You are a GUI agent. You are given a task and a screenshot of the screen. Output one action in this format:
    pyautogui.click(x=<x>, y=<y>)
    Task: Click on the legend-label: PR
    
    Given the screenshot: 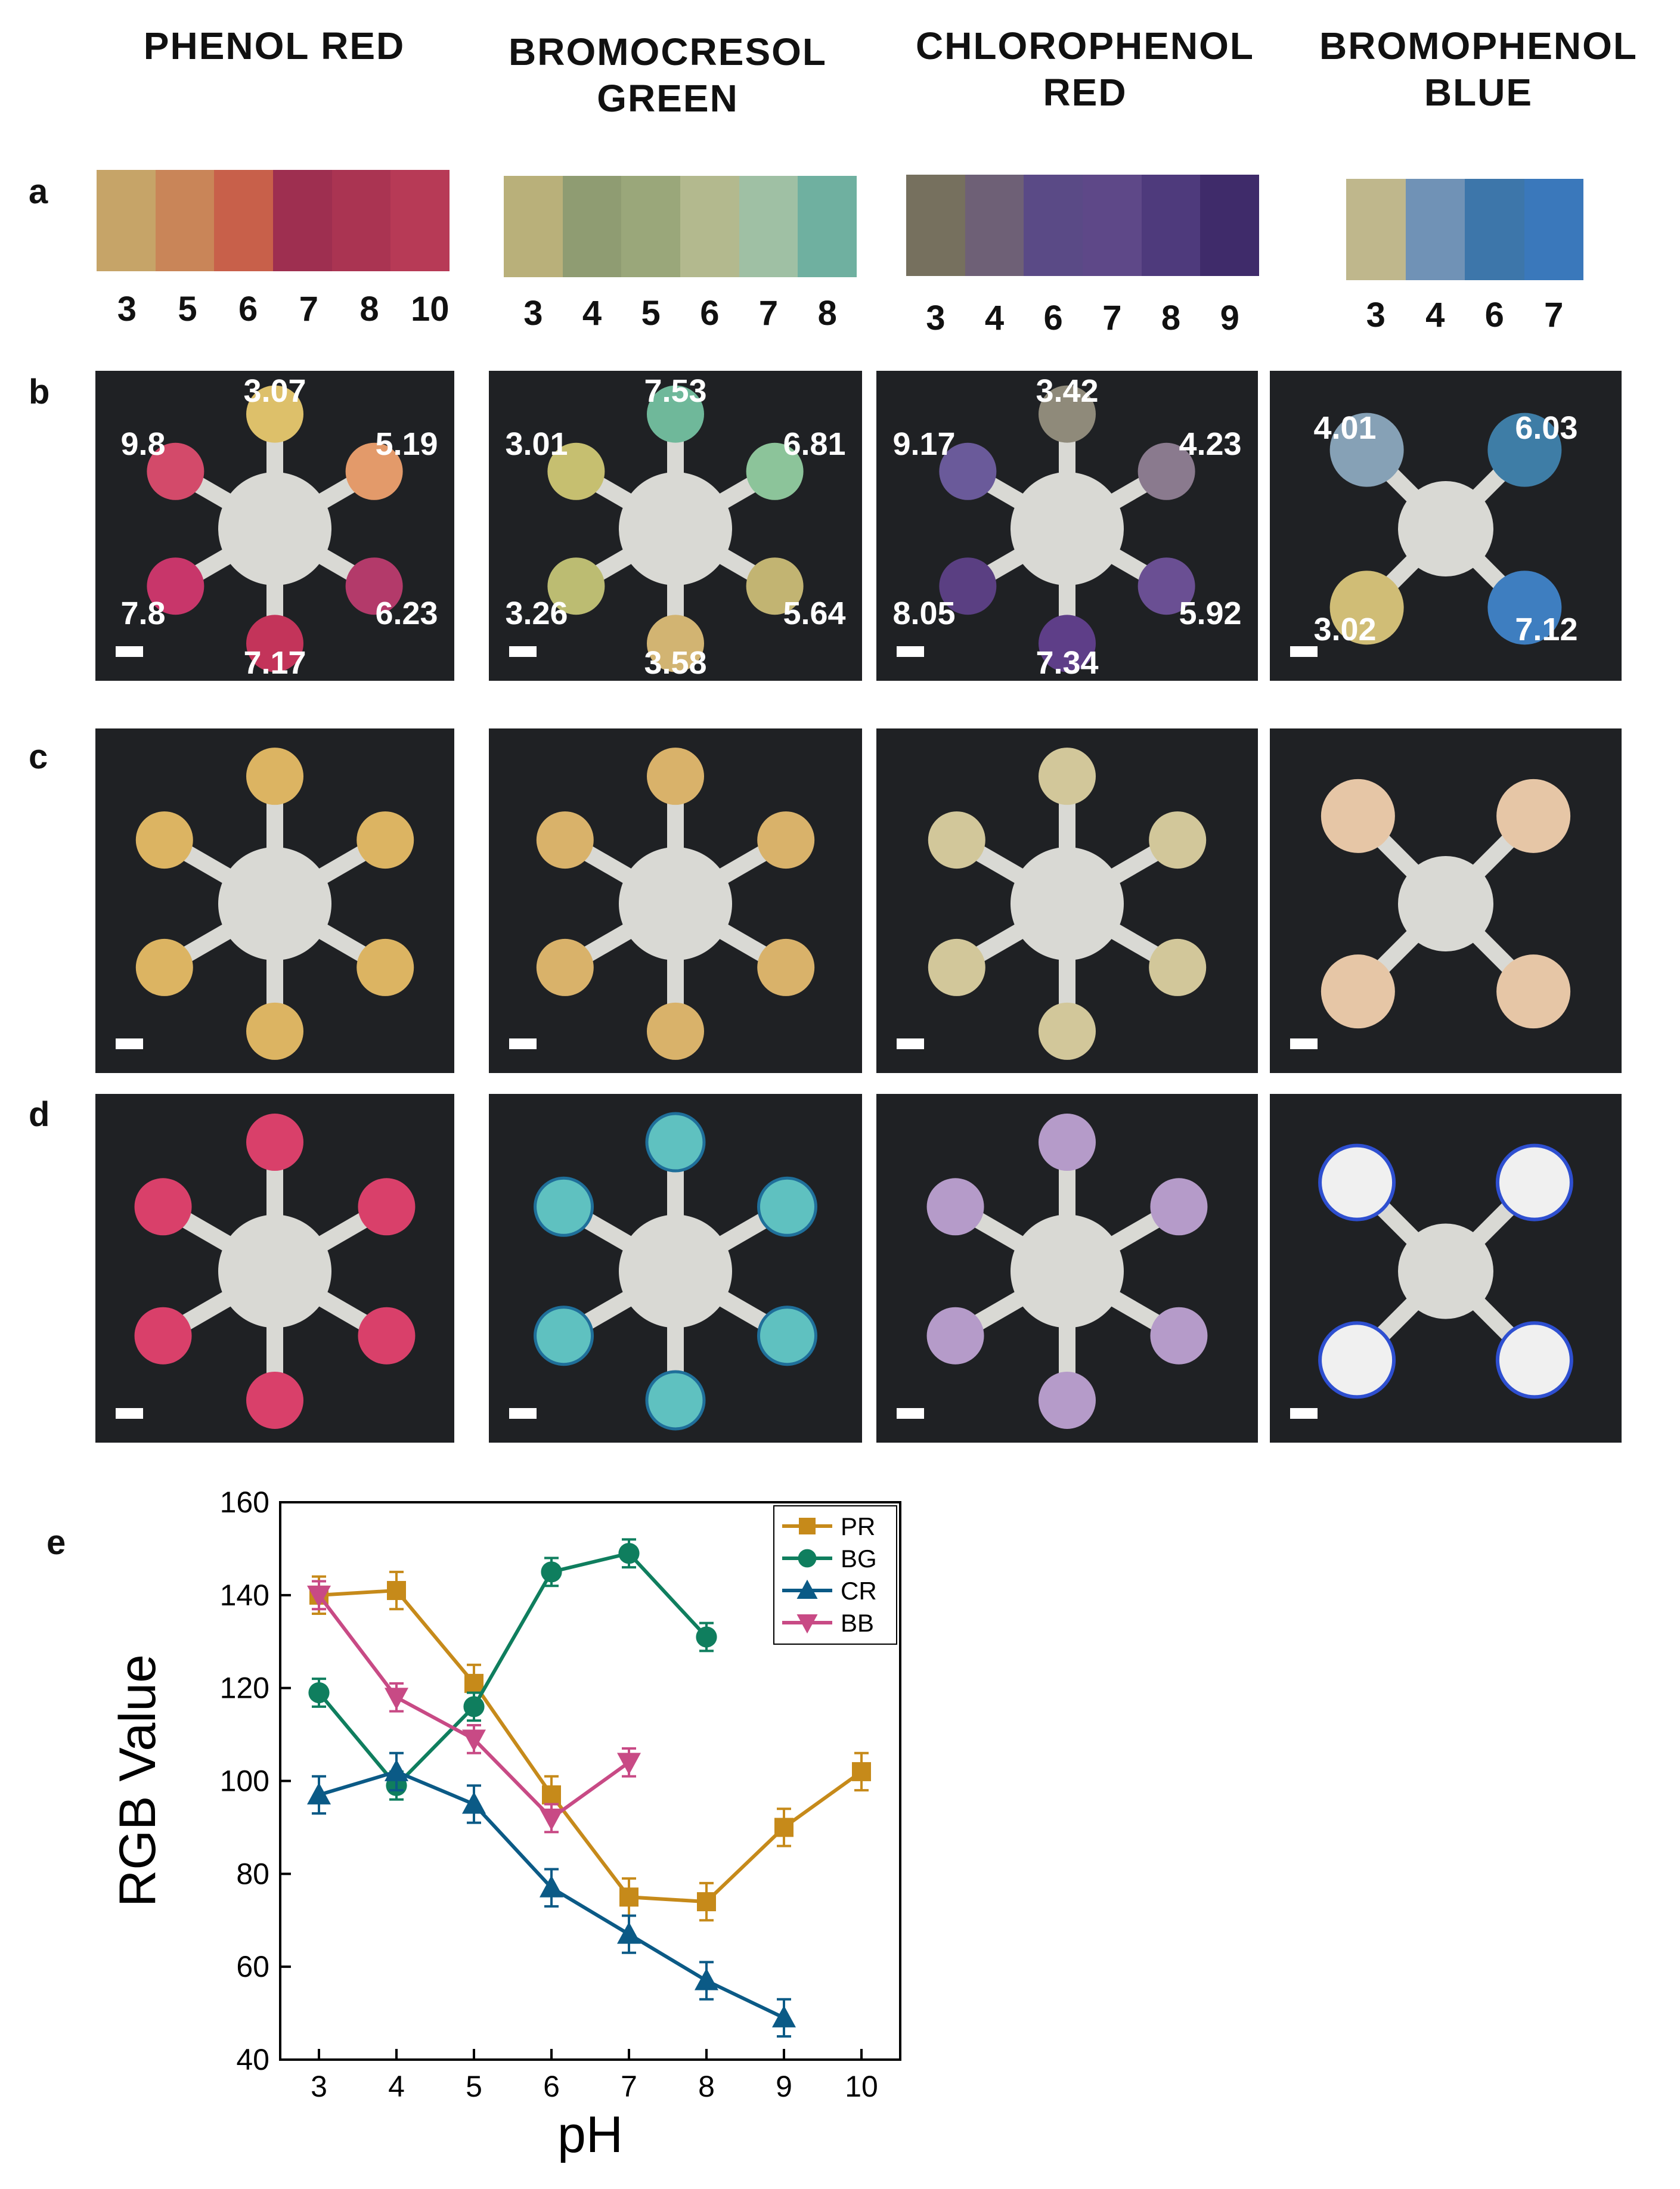 What is the action you would take?
    pyautogui.click(x=858, y=1526)
    